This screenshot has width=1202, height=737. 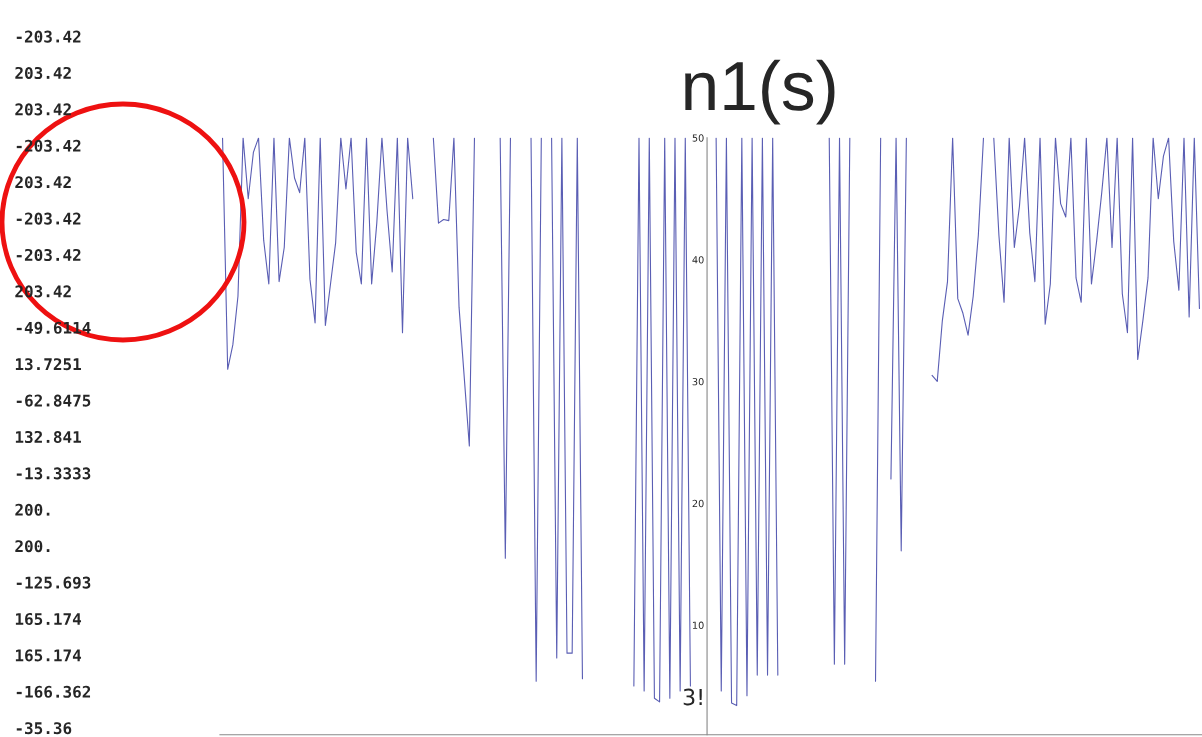 What do you see at coordinates (53, 473) in the screenshot?
I see `text: -13.3333` at bounding box center [53, 473].